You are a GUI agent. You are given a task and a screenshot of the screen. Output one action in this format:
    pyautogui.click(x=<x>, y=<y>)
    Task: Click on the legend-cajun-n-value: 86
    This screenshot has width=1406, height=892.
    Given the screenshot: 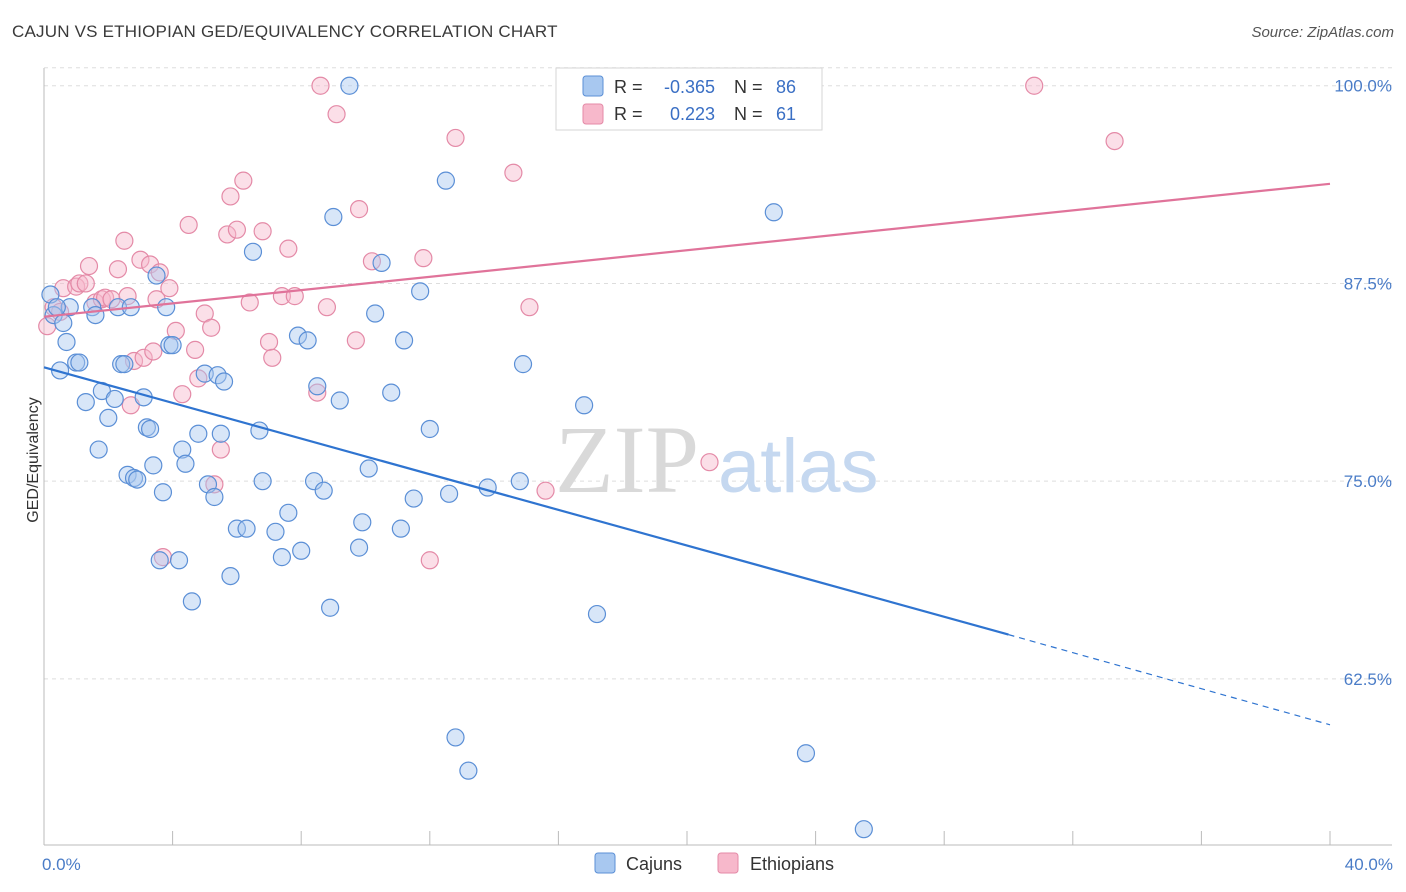 What is the action you would take?
    pyautogui.click(x=786, y=87)
    